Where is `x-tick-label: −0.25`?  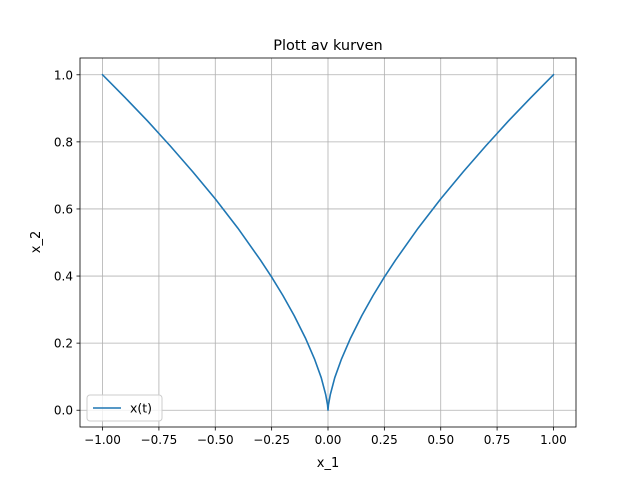
x-tick-label: −0.25 is located at coordinates (271, 440).